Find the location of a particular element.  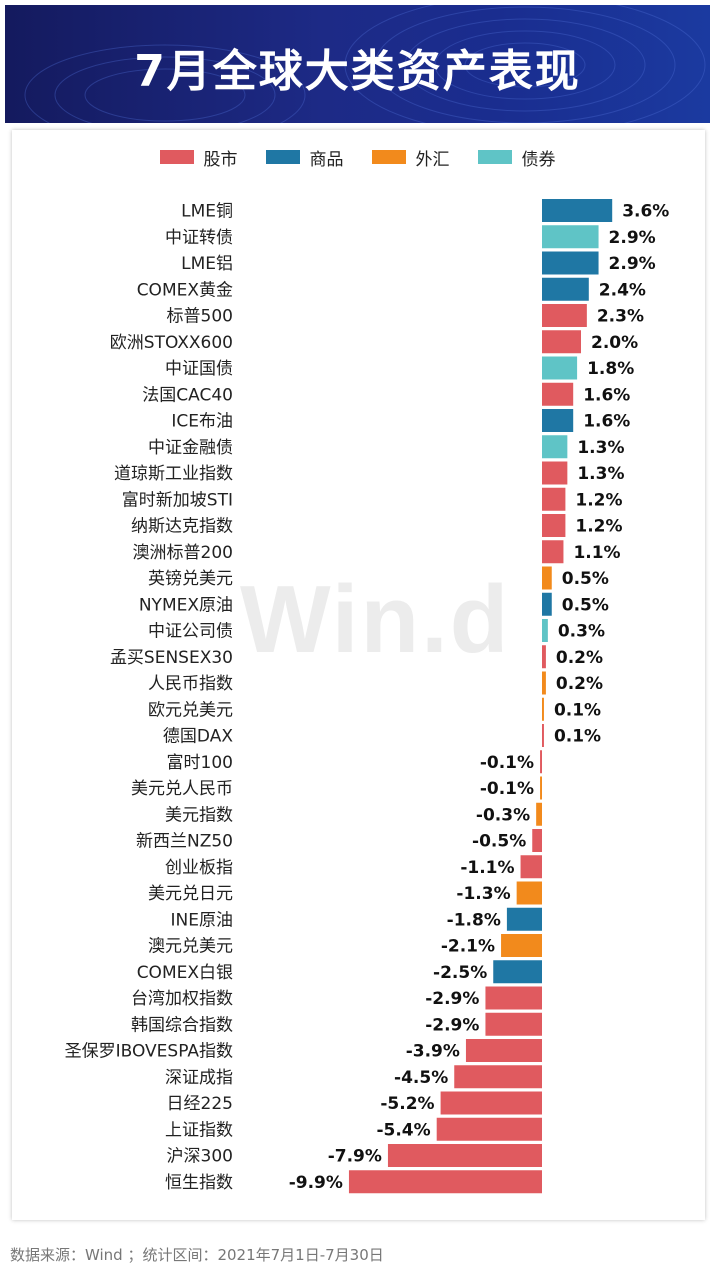

legend-label: 债券 is located at coordinates (538, 159).